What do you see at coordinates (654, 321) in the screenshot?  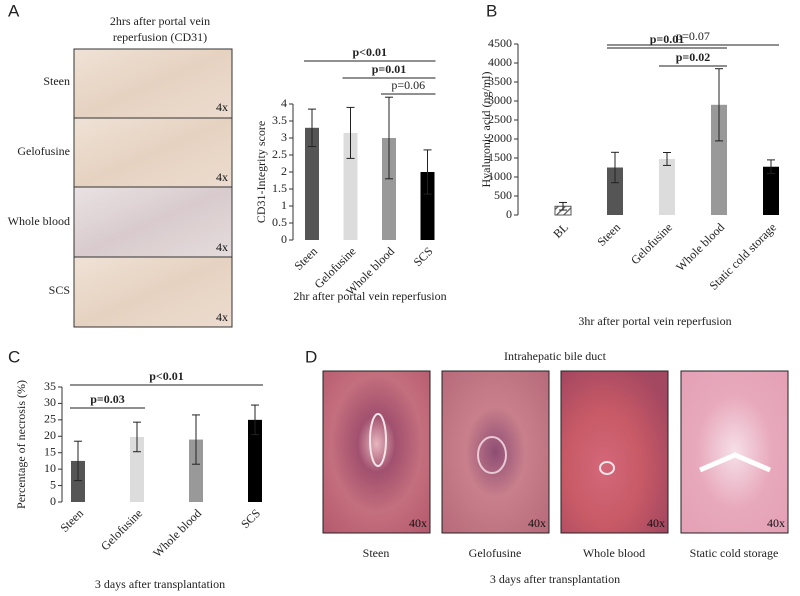 I see `x-axis-label: 3hr after portal vein reperfusion` at bounding box center [654, 321].